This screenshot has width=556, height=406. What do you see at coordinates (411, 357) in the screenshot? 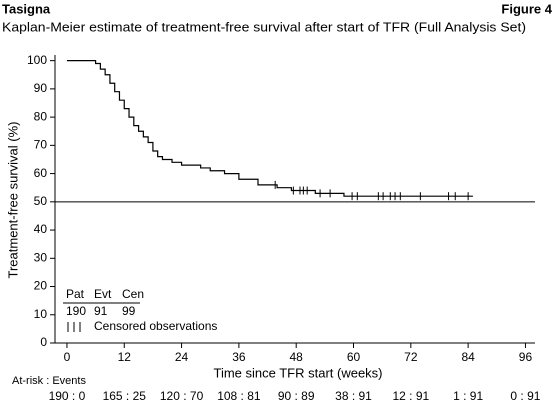
I see `x-tick-label: 72` at bounding box center [411, 357].